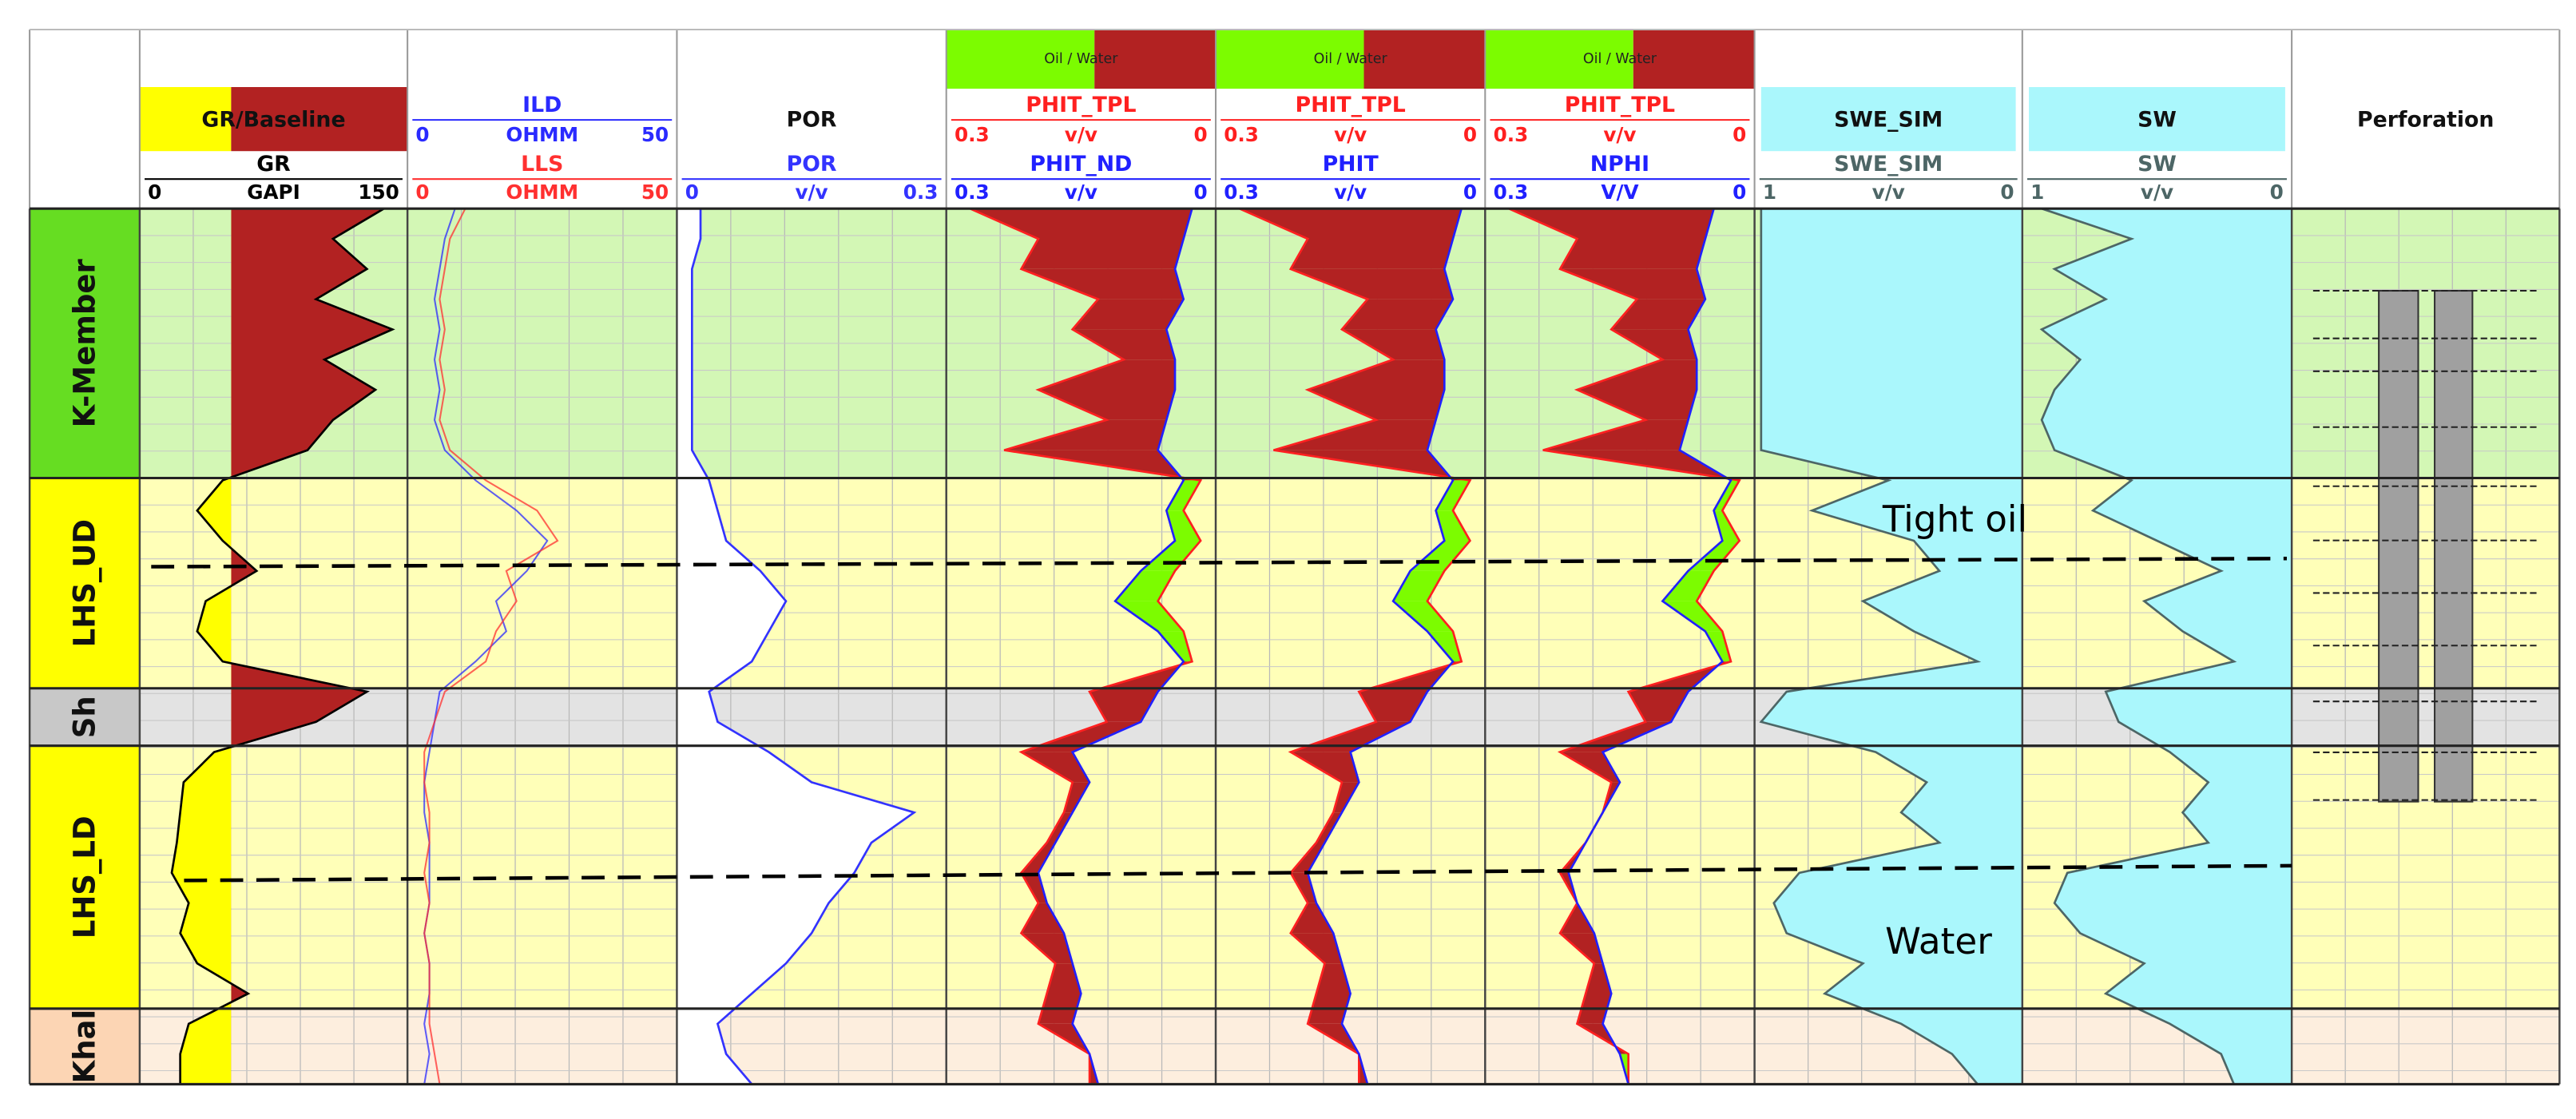 Image resolution: width=2576 pixels, height=1119 pixels. What do you see at coordinates (2398, 546) in the screenshot?
I see `perforation-bar` at bounding box center [2398, 546].